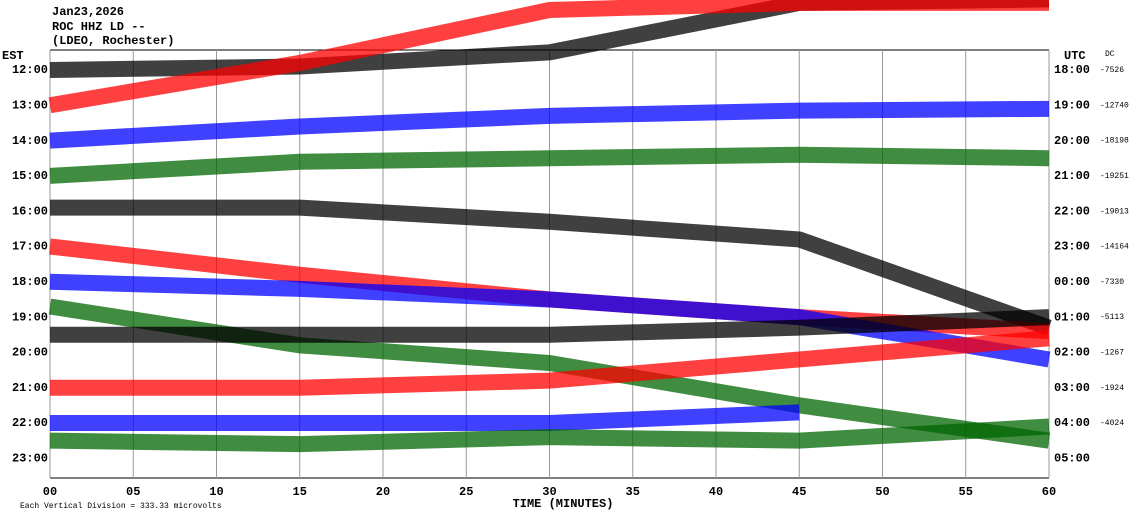 This screenshot has width=1130, height=519. I want to click on utc-label: 19:00, so click(1072, 105).